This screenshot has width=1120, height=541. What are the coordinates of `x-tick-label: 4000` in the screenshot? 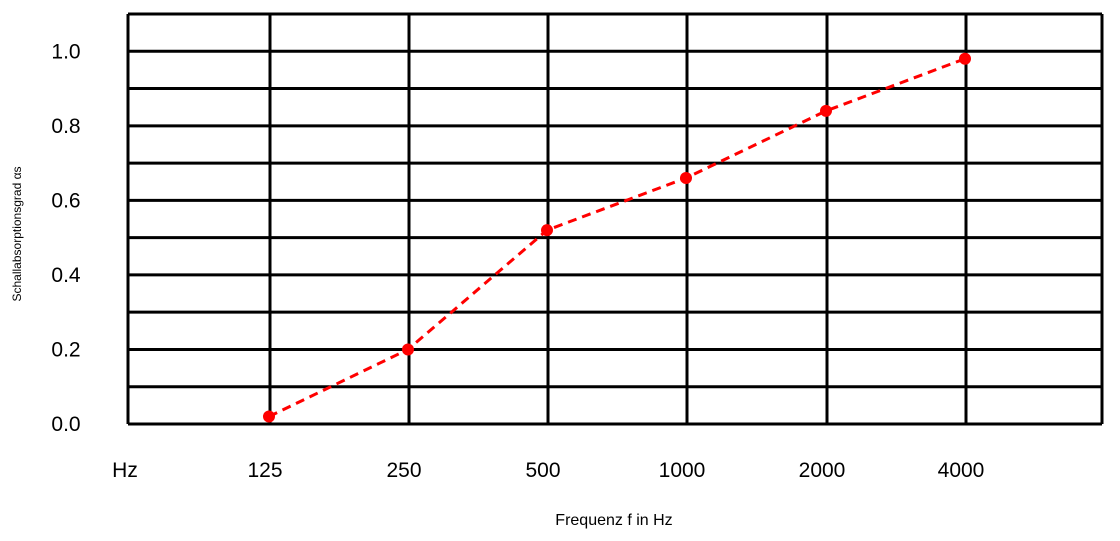 It's located at (961, 470).